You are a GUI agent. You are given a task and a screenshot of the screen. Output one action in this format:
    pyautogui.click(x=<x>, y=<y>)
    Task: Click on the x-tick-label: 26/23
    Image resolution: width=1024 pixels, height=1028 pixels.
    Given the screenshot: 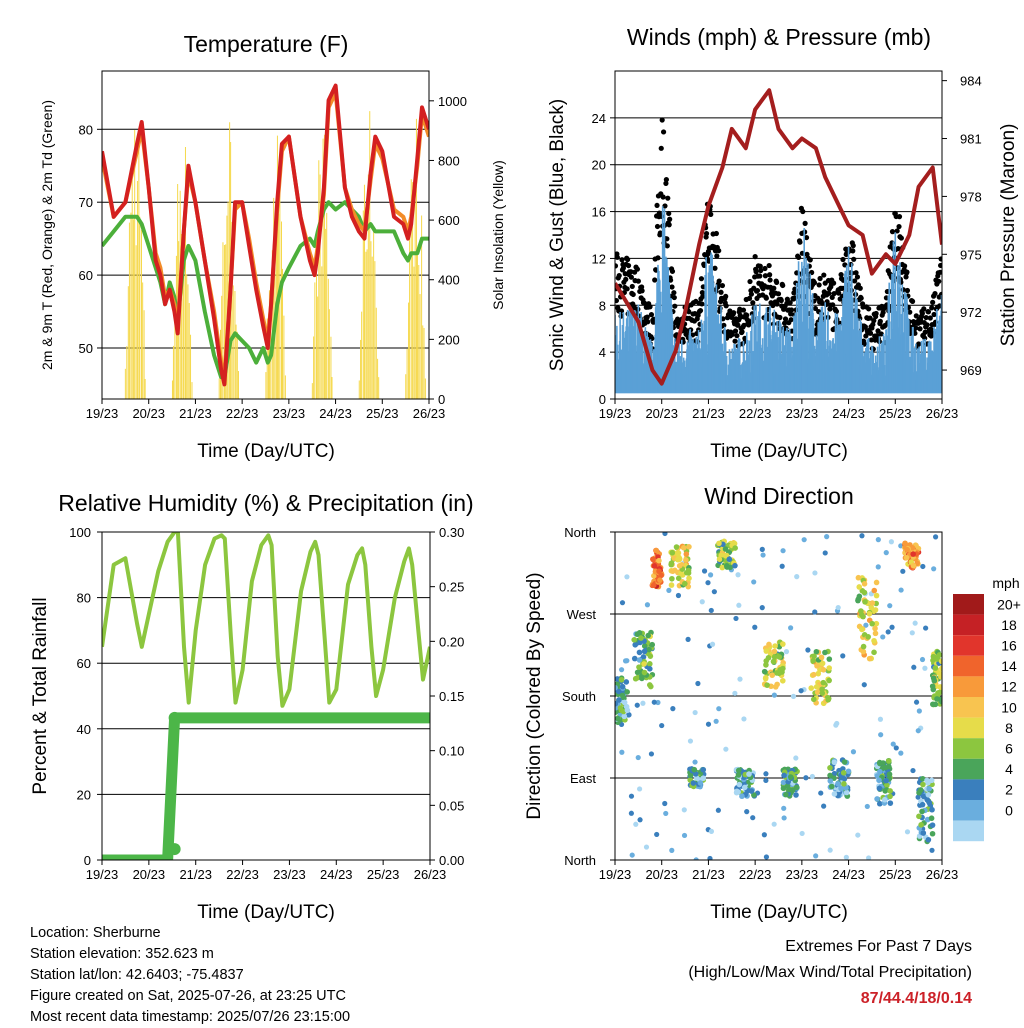 What is the action you would take?
    pyautogui.click(x=942, y=874)
    